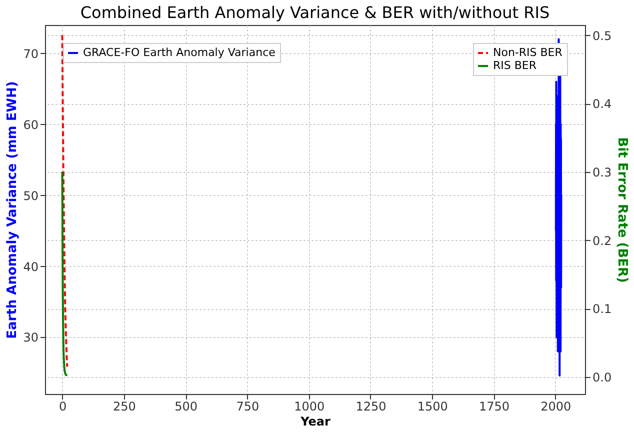 This screenshot has width=634, height=432. I want to click on x-tick-label: 250, so click(124, 407).